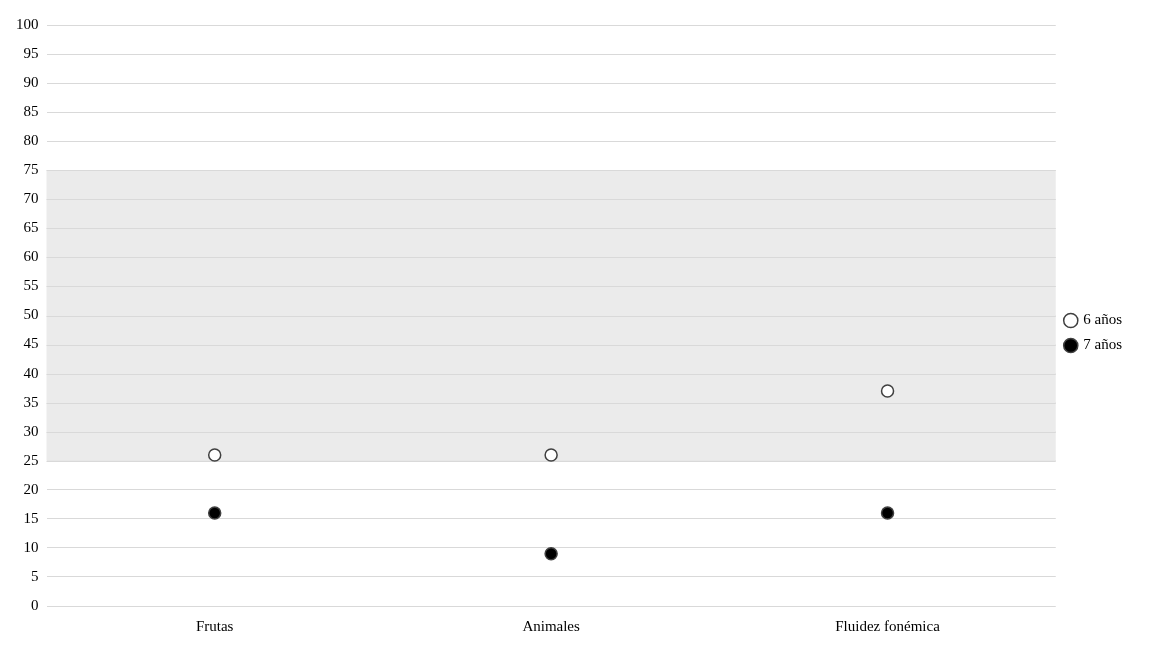 The width and height of the screenshot is (1150, 658). Describe the element at coordinates (31, 285) in the screenshot. I see `y-tick-label: 55` at that location.